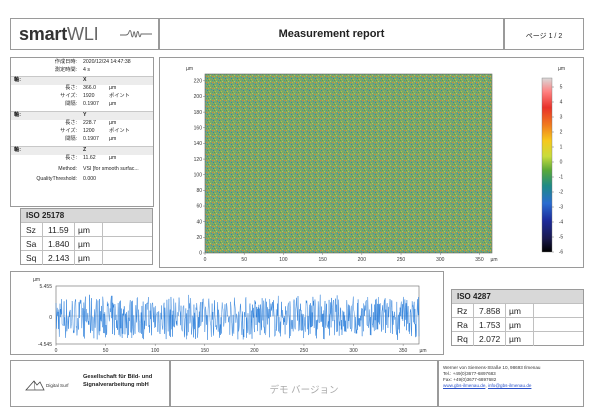 The width and height of the screenshot is (594, 420). I want to click on profile-y-tick-top: 5.455, so click(45, 287).